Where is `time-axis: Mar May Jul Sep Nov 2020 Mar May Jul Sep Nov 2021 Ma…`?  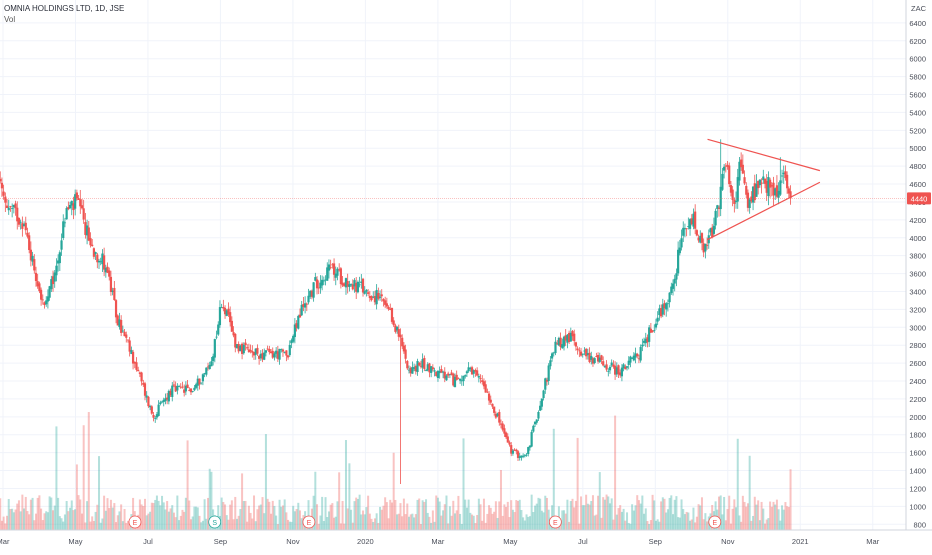 time-axis: Mar May Jul Sep Nov 2020 Mar May Jul Sep Nov 2021 Ma… is located at coordinates (466, 539).